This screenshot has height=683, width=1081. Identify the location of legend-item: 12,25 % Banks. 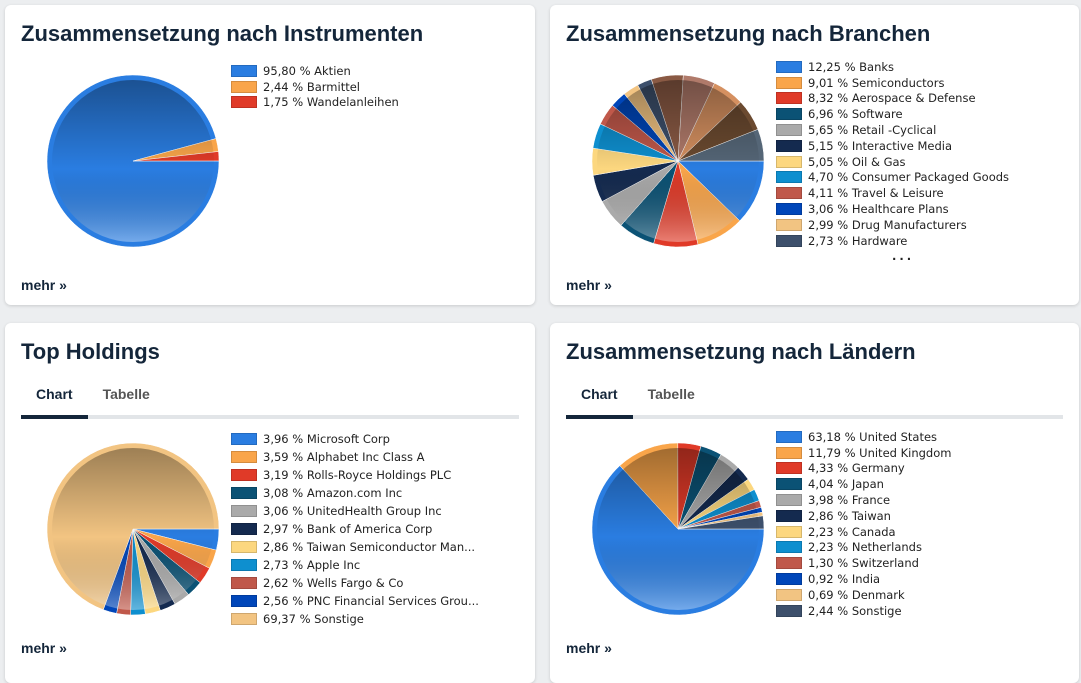
(892, 67).